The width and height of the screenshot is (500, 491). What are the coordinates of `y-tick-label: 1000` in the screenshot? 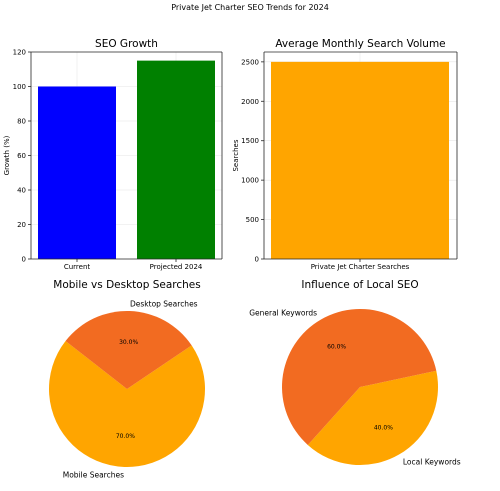 It's located at (250, 181).